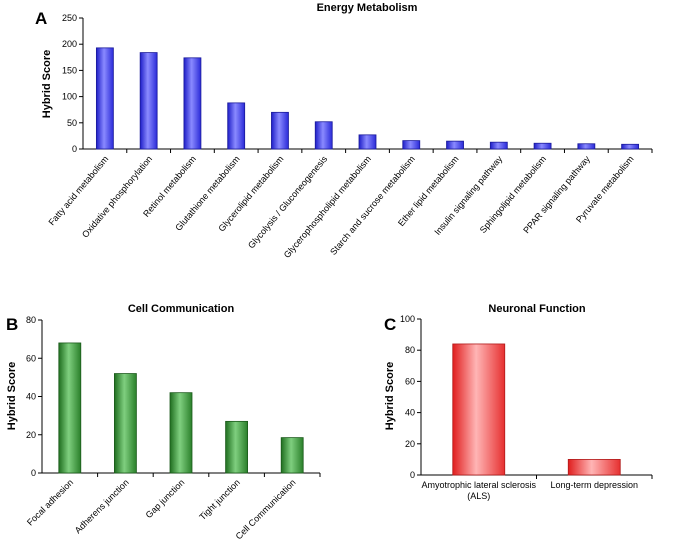 The width and height of the screenshot is (684, 544). I want to click on y-tick-label: 150, so click(69, 70).